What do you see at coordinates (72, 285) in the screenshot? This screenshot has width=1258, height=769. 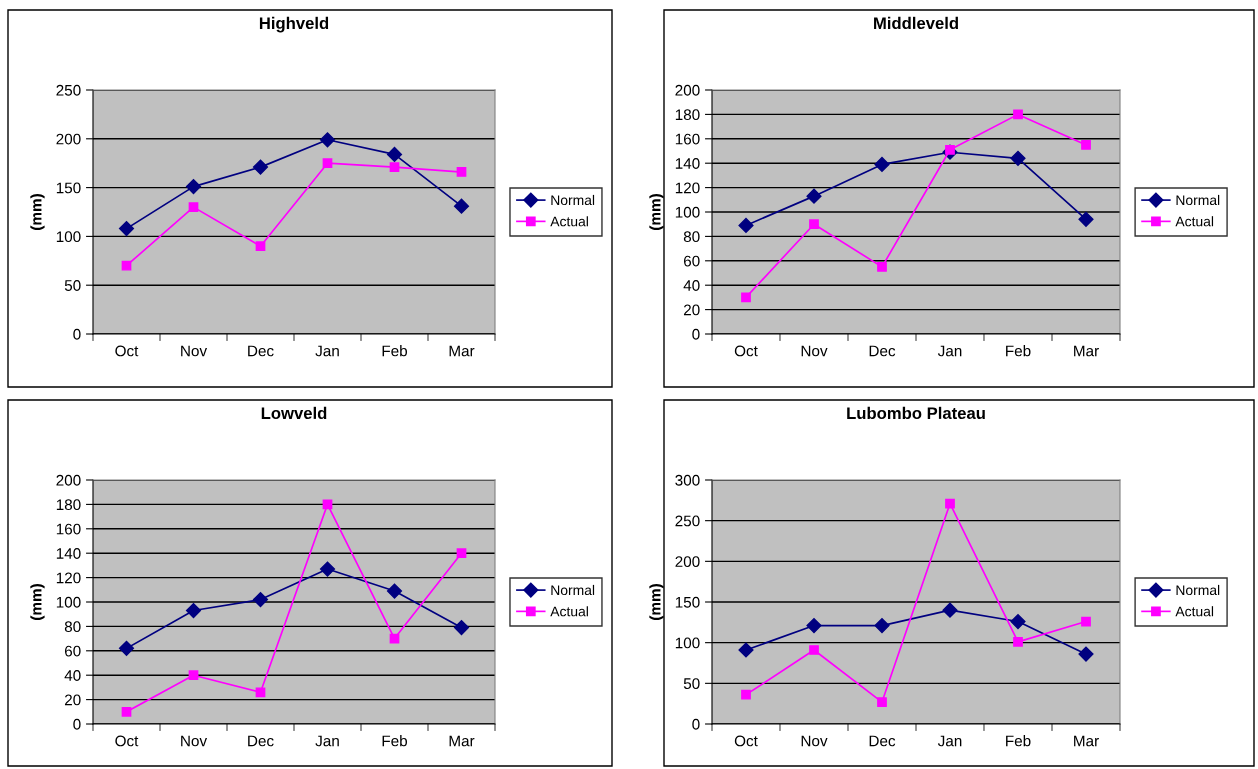 I see `y-tick-label: 50` at bounding box center [72, 285].